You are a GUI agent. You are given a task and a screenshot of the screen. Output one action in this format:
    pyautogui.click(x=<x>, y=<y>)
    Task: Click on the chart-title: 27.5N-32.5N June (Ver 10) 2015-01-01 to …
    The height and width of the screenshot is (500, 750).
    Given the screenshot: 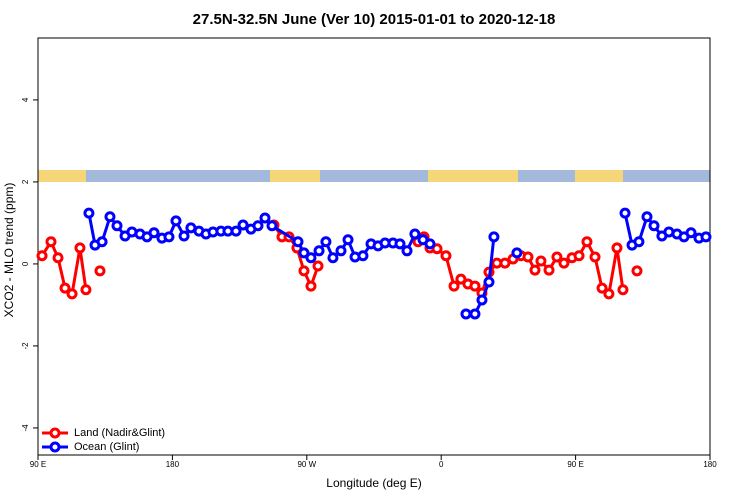 What is the action you would take?
    pyautogui.click(x=374, y=19)
    